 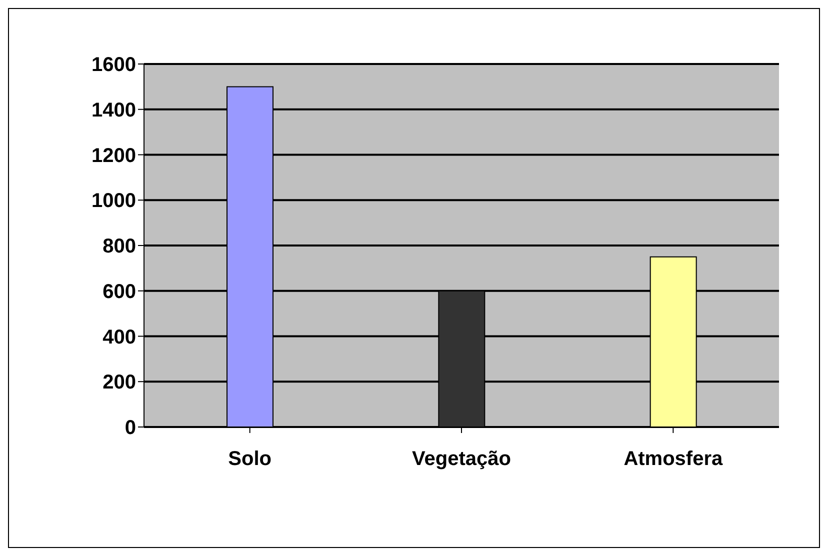 What do you see at coordinates (250, 459) in the screenshot?
I see `x-tick-label: Solo` at bounding box center [250, 459].